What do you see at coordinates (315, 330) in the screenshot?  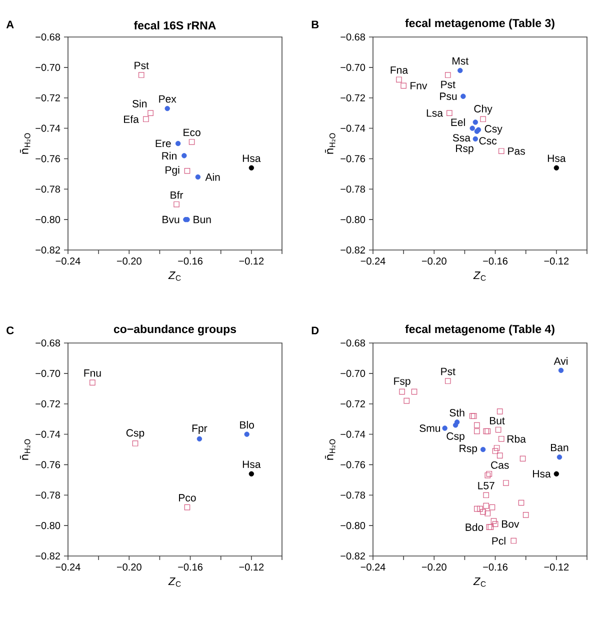 I see `text: D` at bounding box center [315, 330].